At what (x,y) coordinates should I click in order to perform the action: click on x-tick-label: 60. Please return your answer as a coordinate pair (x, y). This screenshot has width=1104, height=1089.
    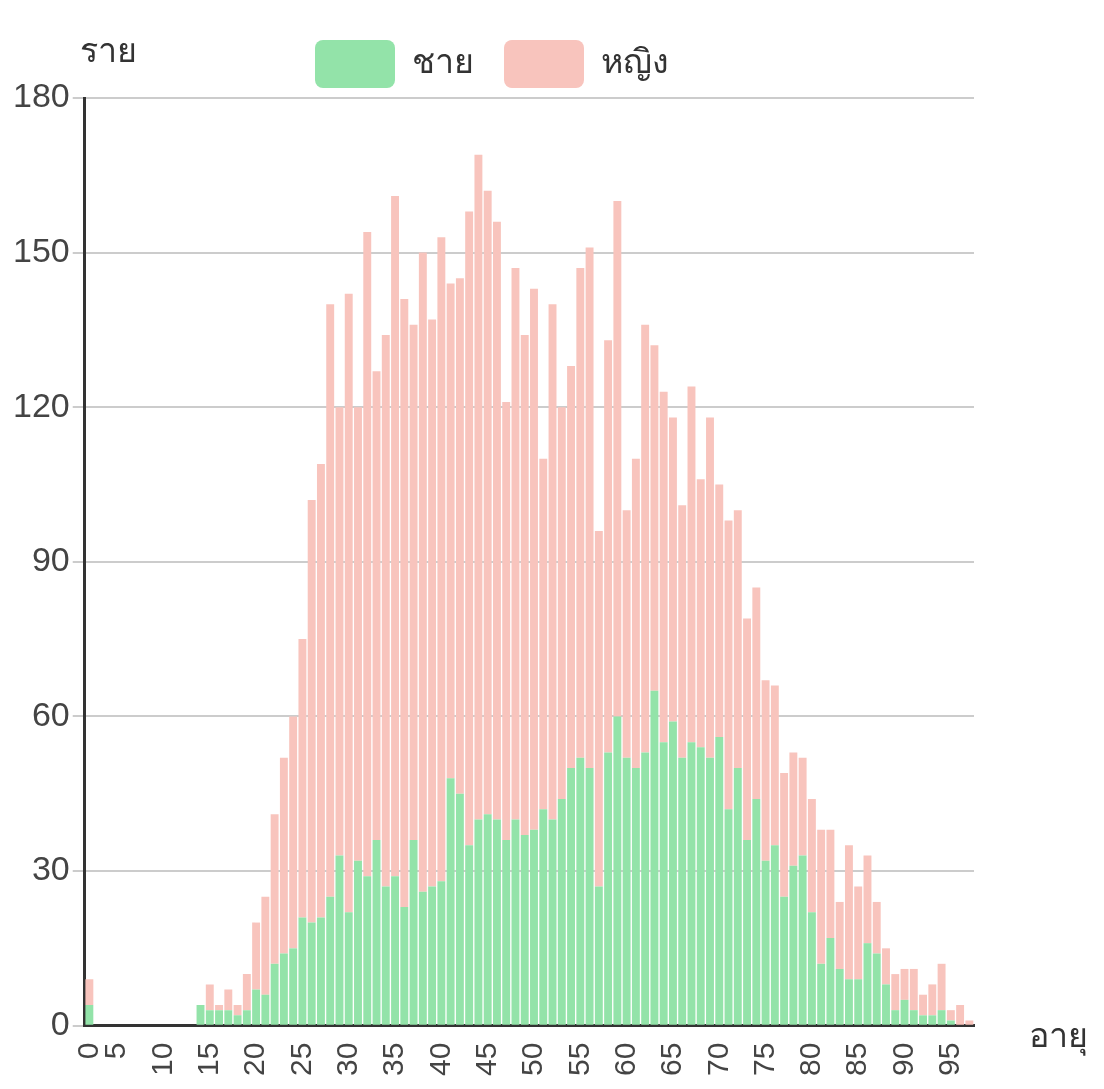
    Looking at the image, I should click on (624, 1059).